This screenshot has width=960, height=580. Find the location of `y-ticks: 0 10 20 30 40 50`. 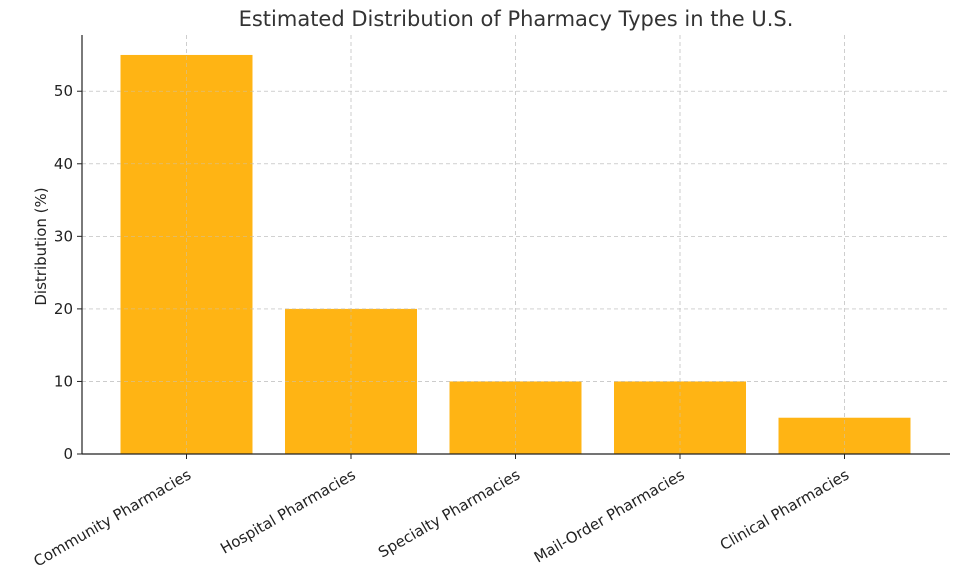

y-ticks: 0 10 20 30 40 50 is located at coordinates (68, 272).